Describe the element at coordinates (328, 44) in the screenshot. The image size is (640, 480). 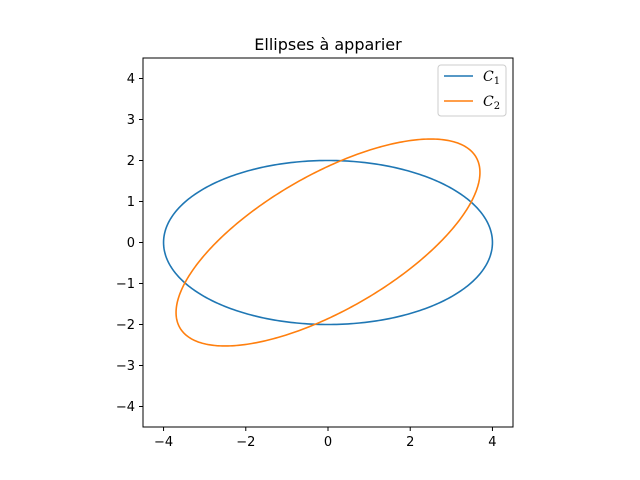
I see `chart-title: Ellipses à apparier` at that location.